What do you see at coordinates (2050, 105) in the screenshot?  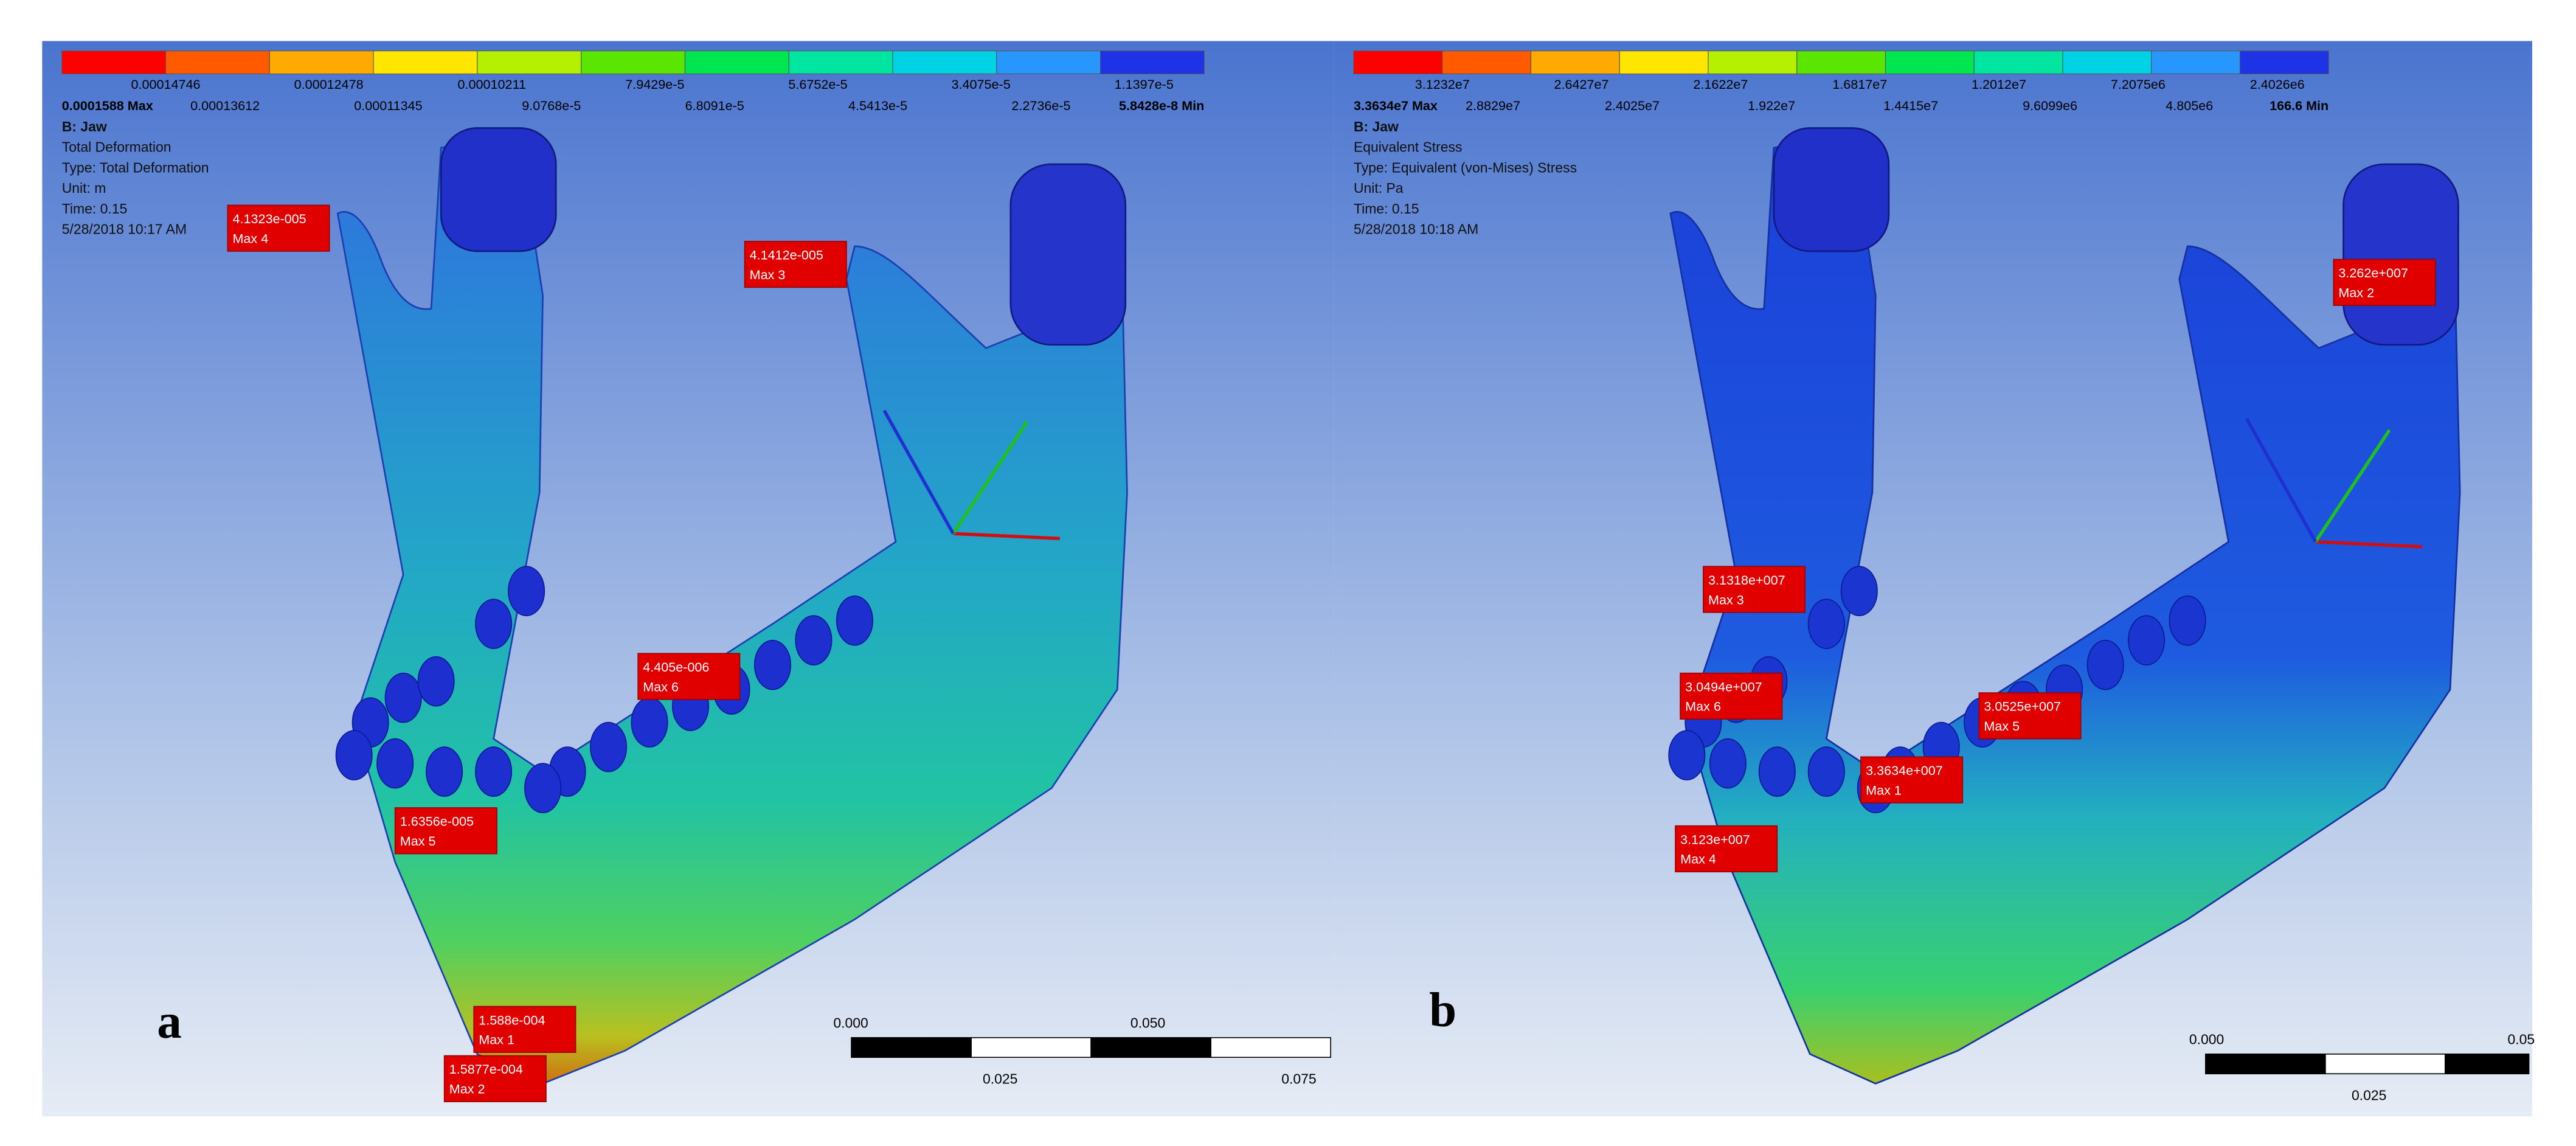 I see `legend-label: 9.6099e6` at bounding box center [2050, 105].